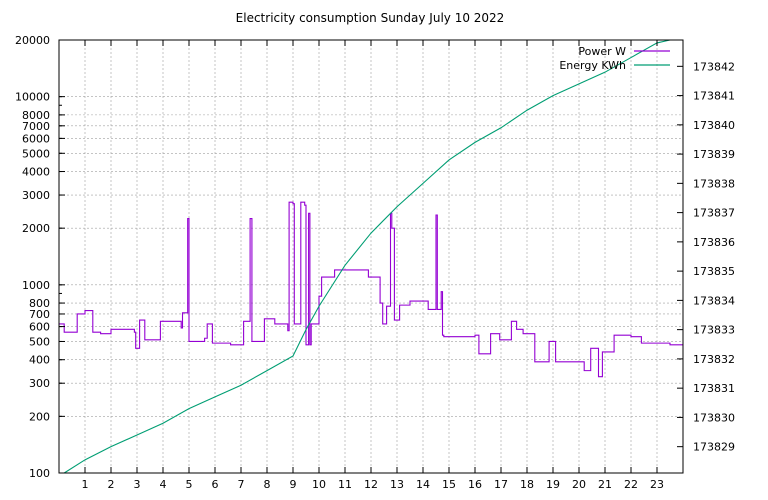 The height and width of the screenshot is (500, 768). What do you see at coordinates (449, 484) in the screenshot?
I see `x-tick-label: 15` at bounding box center [449, 484].